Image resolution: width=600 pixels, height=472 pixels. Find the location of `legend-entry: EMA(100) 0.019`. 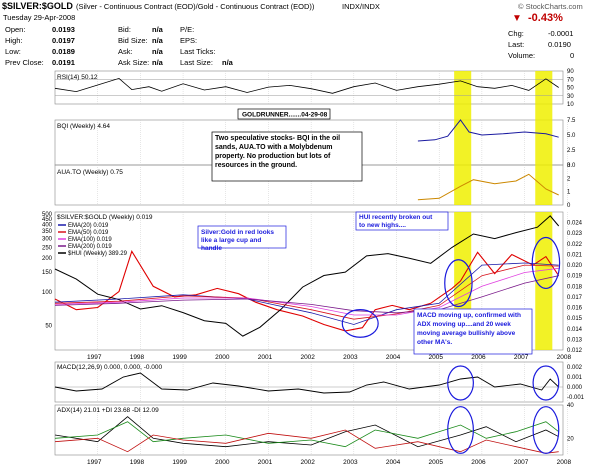

legend-entry: EMA(100) 0.019 is located at coordinates (90, 240).